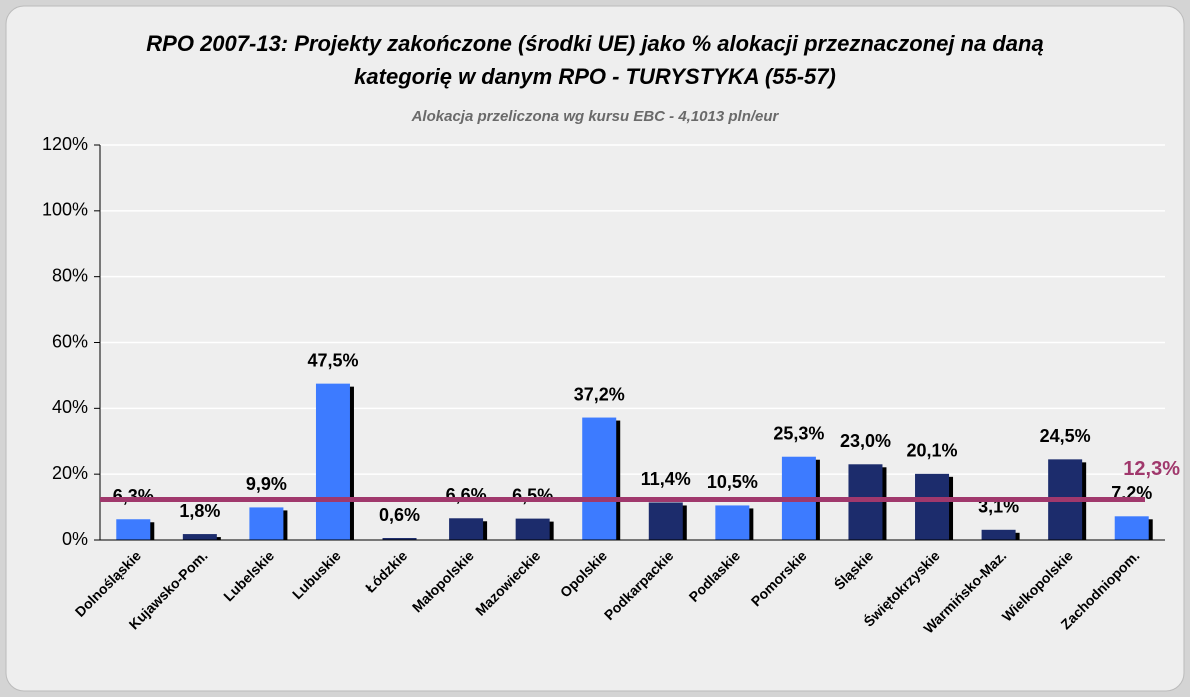 The width and height of the screenshot is (1190, 697). I want to click on data-label: 0,6%, so click(399, 515).